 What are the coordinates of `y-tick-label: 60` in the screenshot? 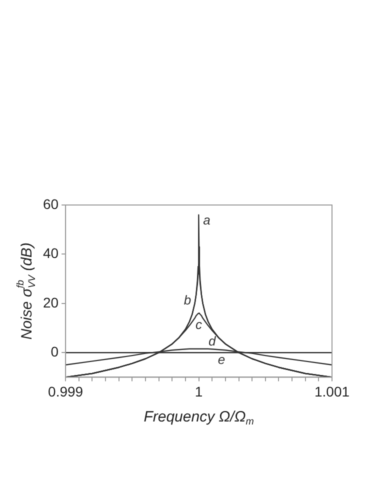 It's located at (50, 204).